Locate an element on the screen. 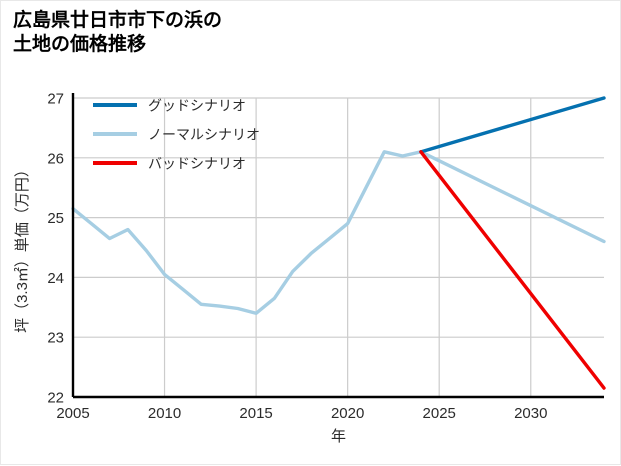  page-title: 広島県廿日市市下の浜の 土地の価格推移 is located at coordinates (118, 33).